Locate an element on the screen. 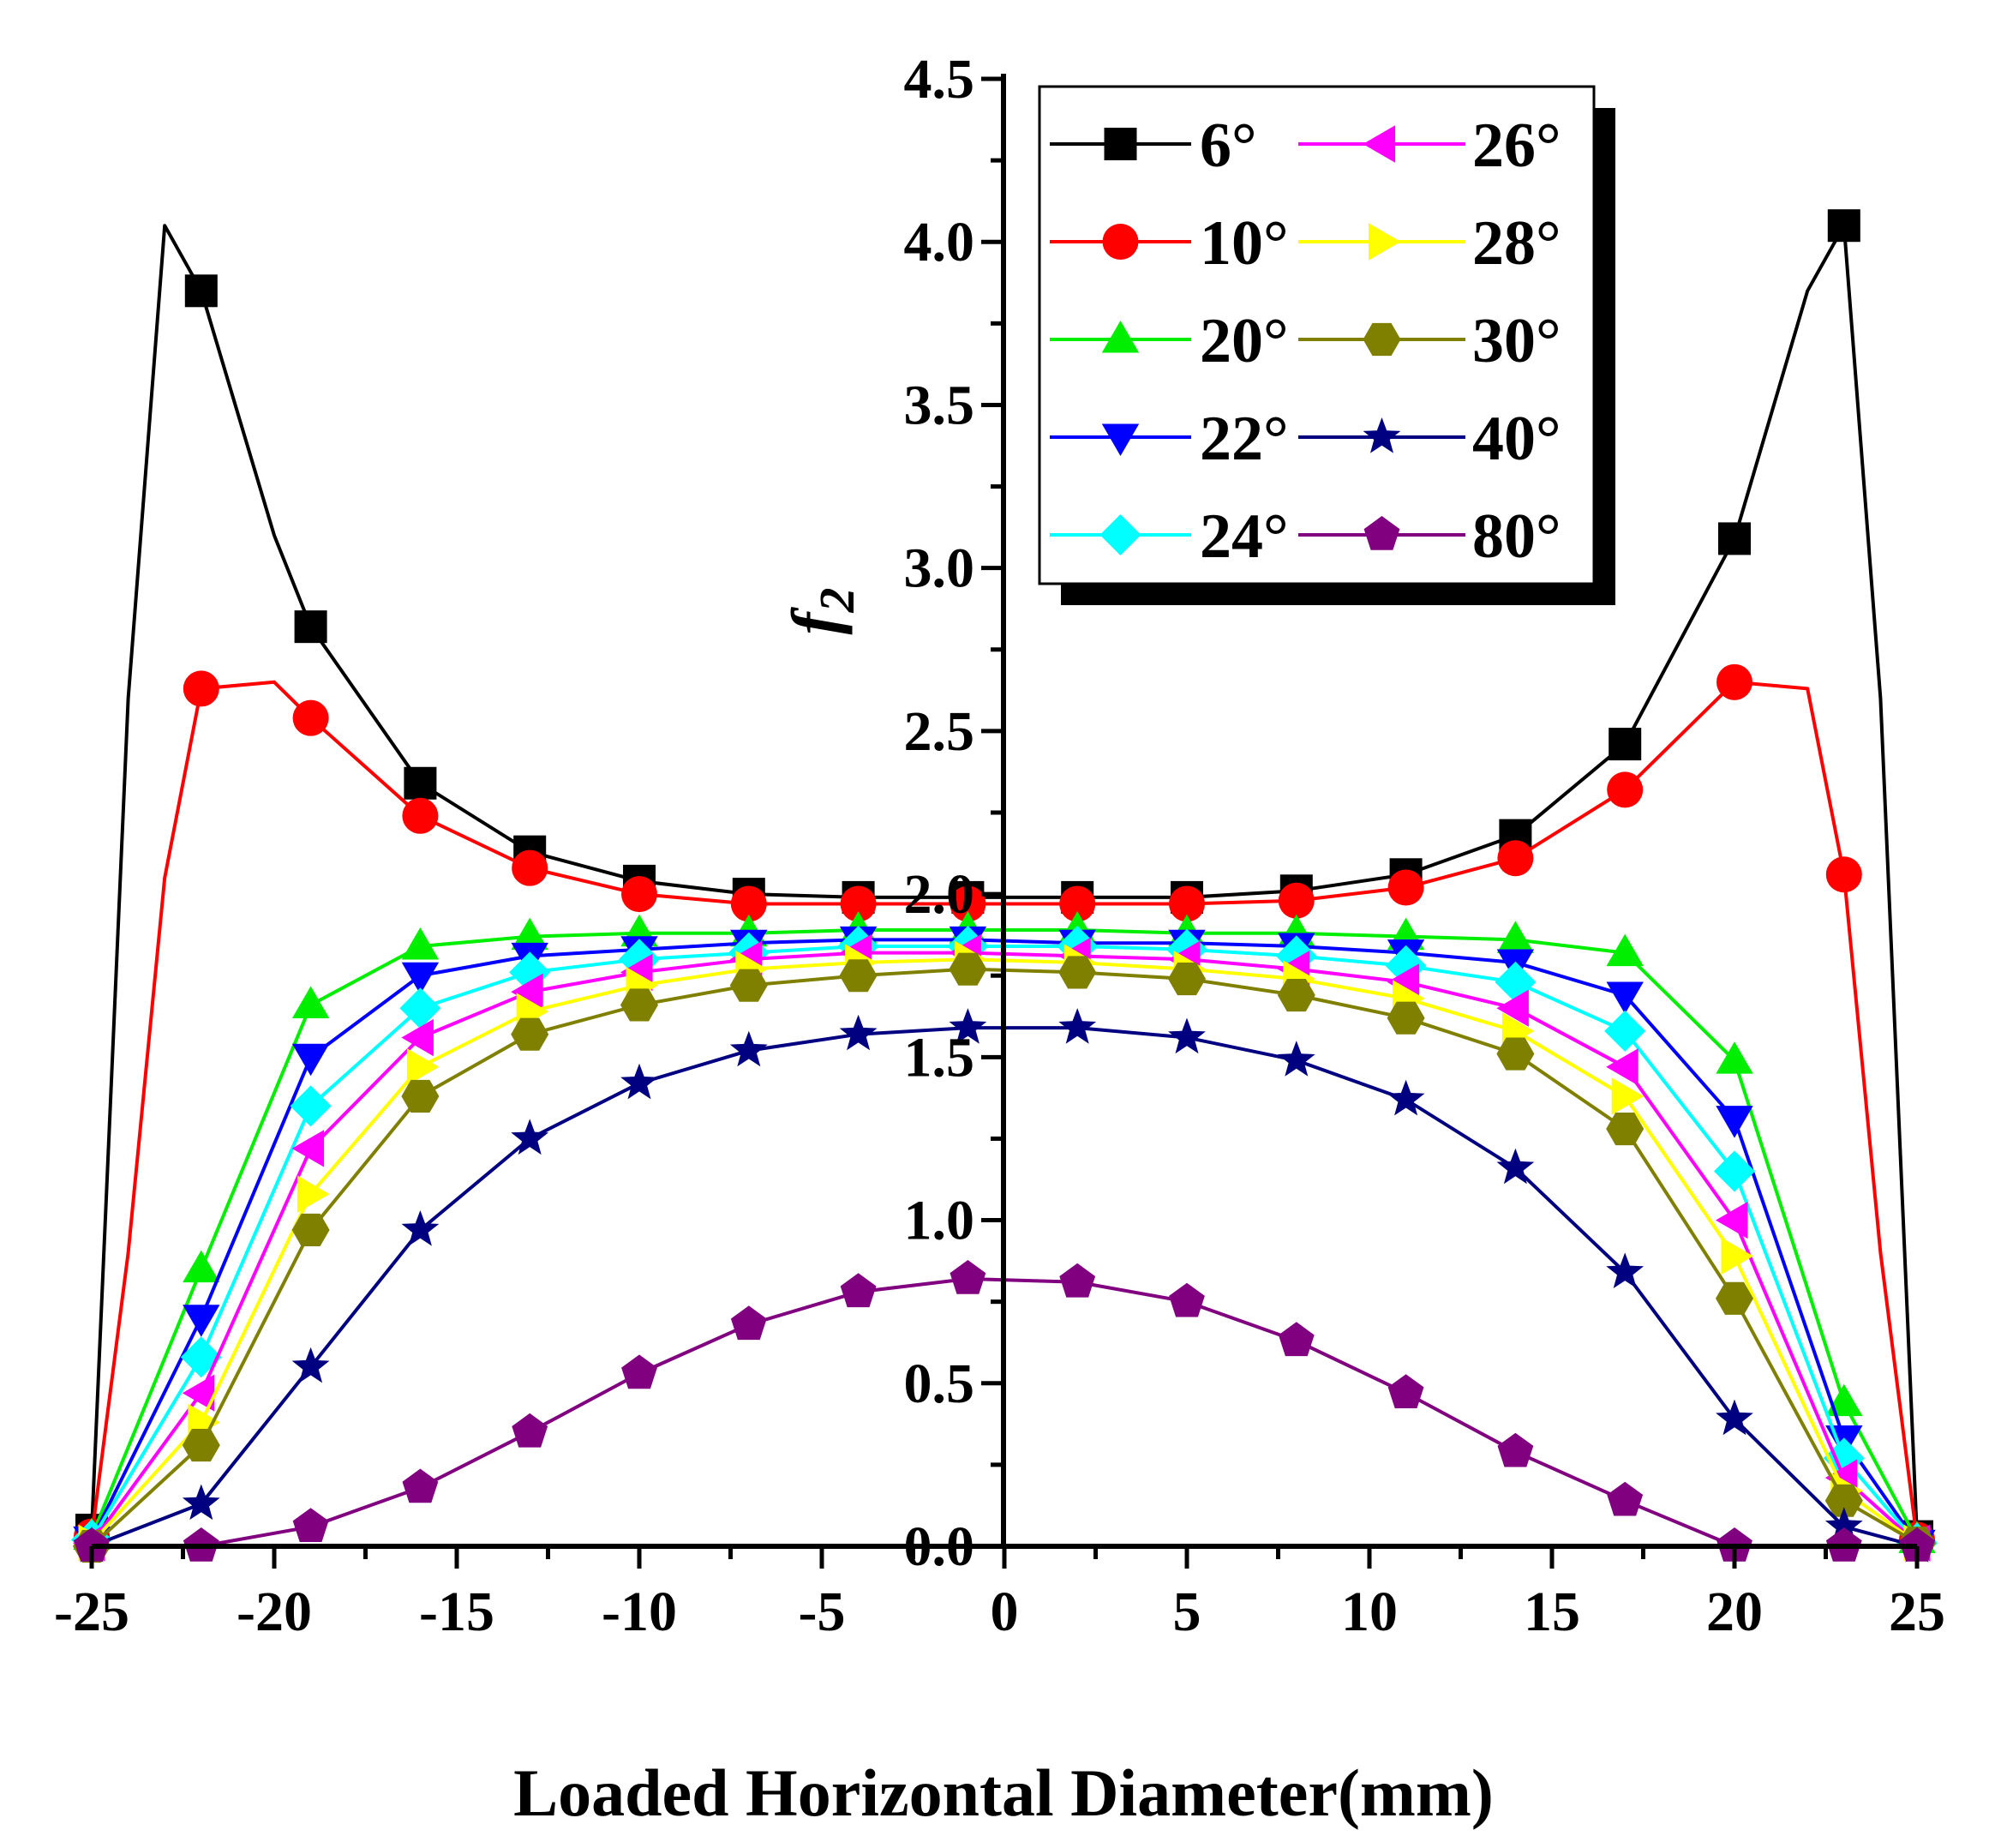  legend-item: 30° is located at coordinates (1429, 341).